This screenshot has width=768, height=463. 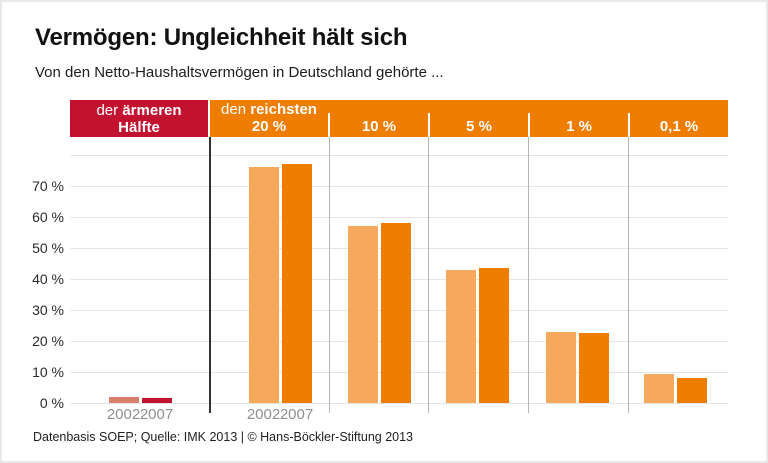 I want to click on richest-cell-20: den reichsten 20 %, so click(x=269, y=118).